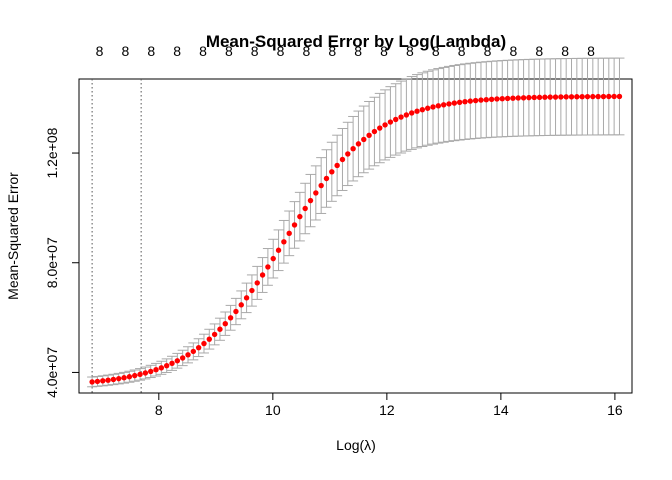 This screenshot has height=480, width=672. Describe the element at coordinates (13, 236) in the screenshot. I see `y-axis-label: Mean-Squared Error` at that location.